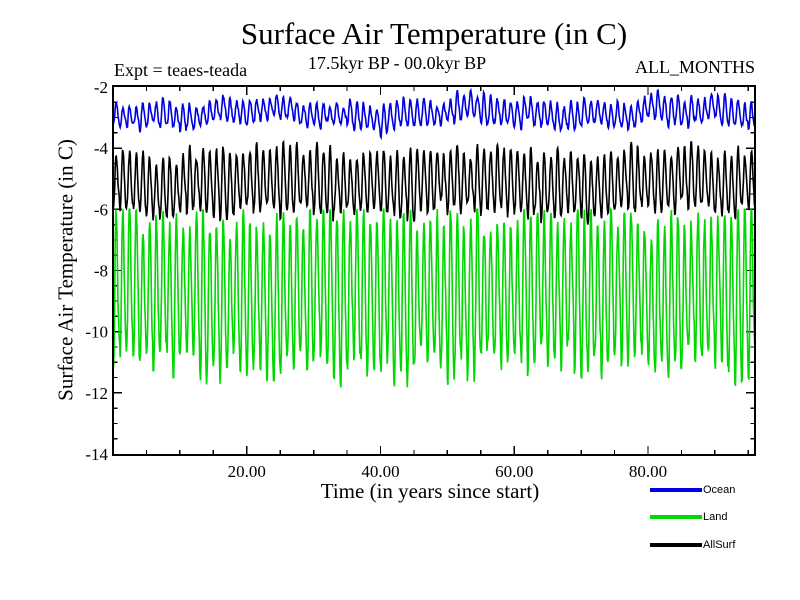 This screenshot has height=600, width=800. Describe the element at coordinates (101, 209) in the screenshot. I see `y-tick-label: -6` at that location.